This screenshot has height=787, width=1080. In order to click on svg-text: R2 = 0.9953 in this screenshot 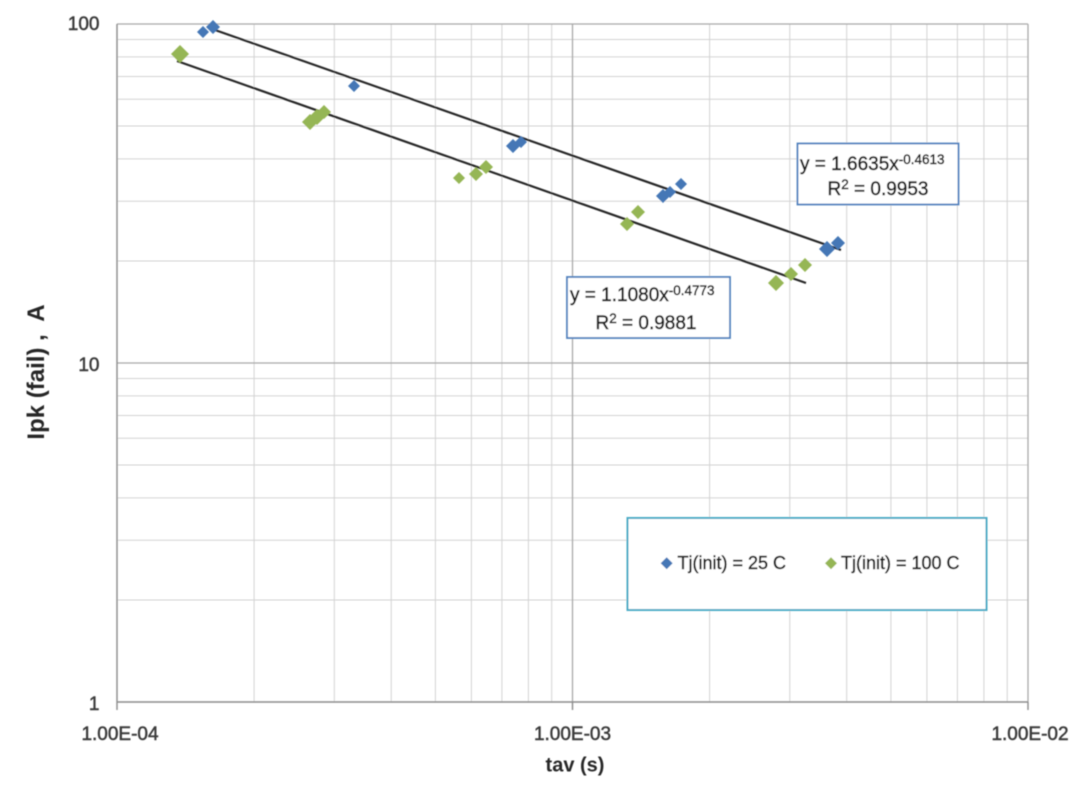, I will do `click(877, 188)`.